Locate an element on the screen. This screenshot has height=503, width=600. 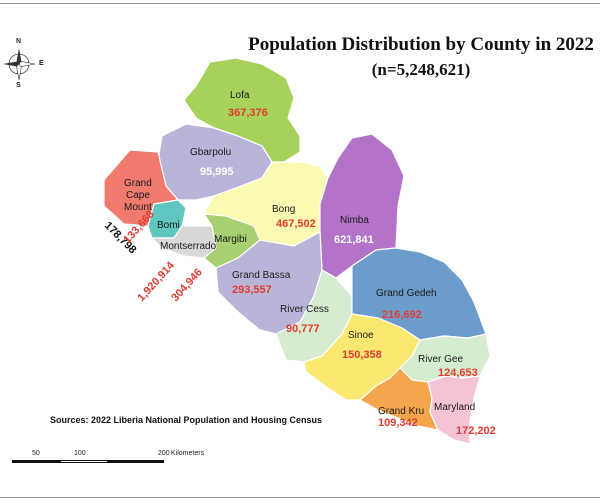
label-montserrado: Montserrado is located at coordinates (188, 246).